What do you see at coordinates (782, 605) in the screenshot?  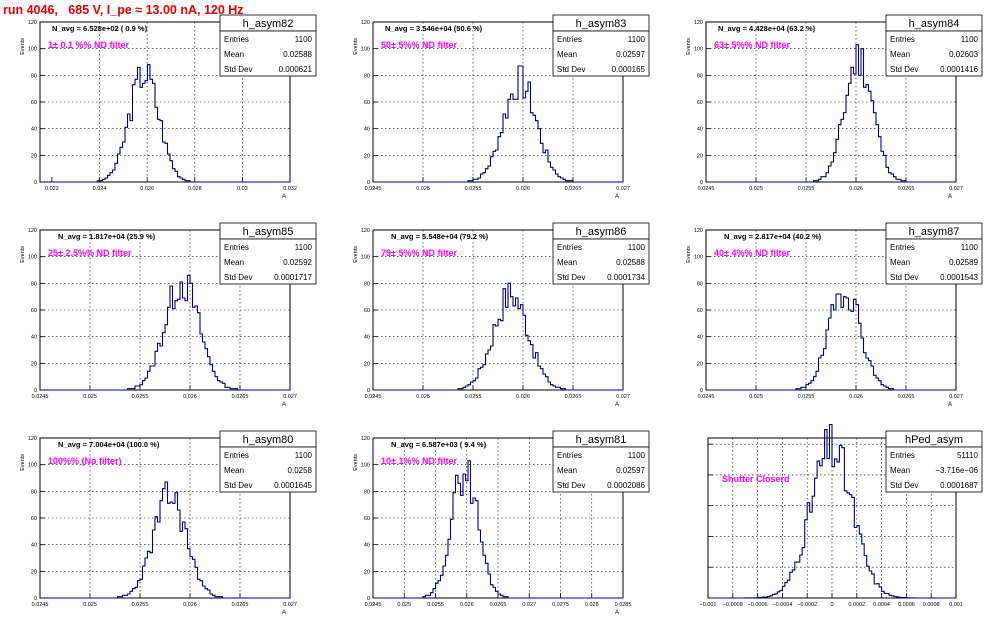 I see `x-tick-label: −0.0004` at bounding box center [782, 605].